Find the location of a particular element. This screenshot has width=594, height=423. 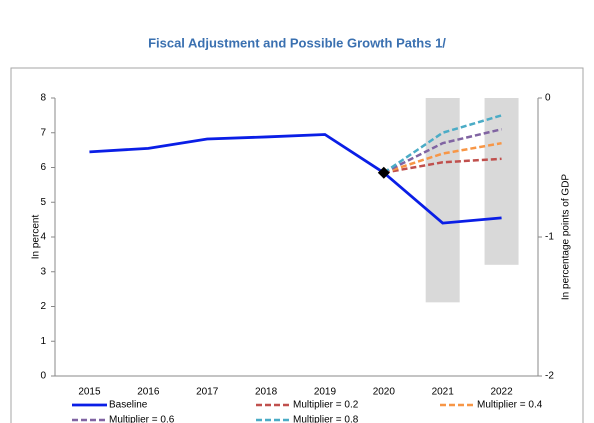

y-tick-label: 8 is located at coordinates (43, 98).